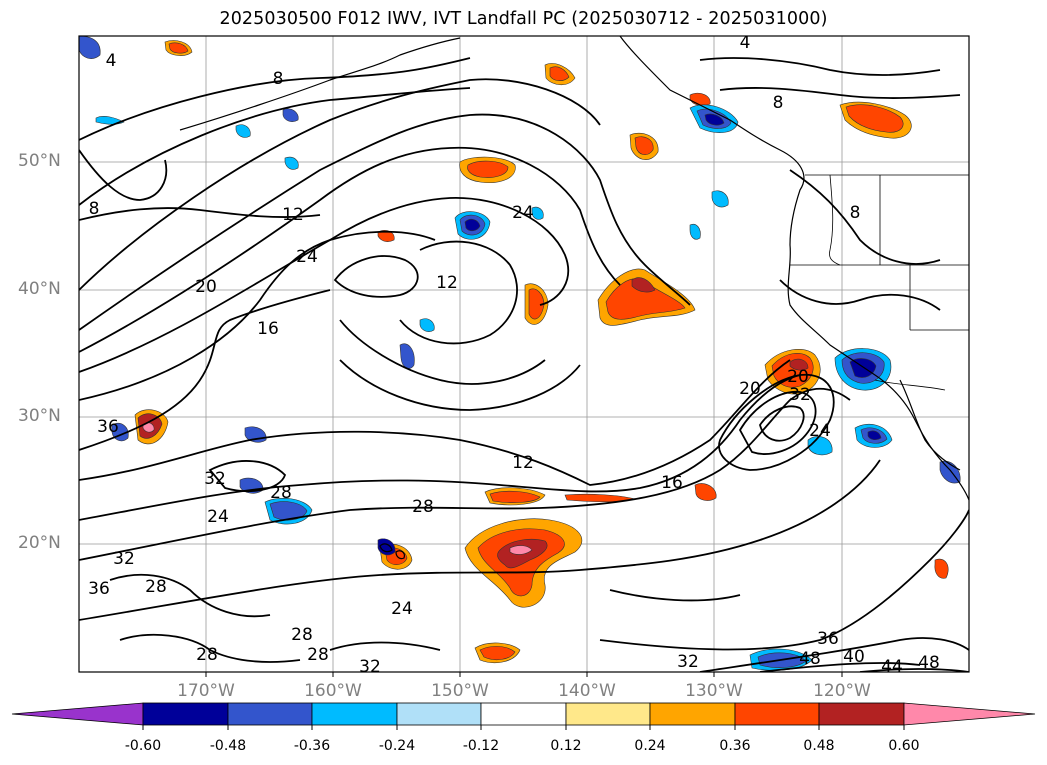 The height and width of the screenshot is (765, 1047). What do you see at coordinates (524, 674) in the screenshot?
I see `axis-ticks` at bounding box center [524, 674].